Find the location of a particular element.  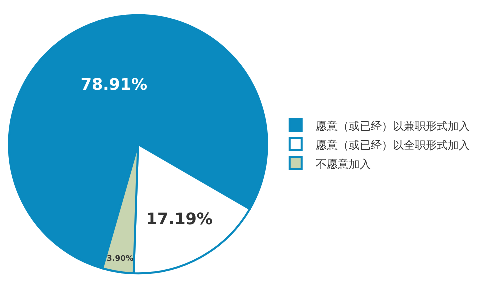

legend-label: 愿意（或已经）以兼职形式加入 is located at coordinates (393, 126).